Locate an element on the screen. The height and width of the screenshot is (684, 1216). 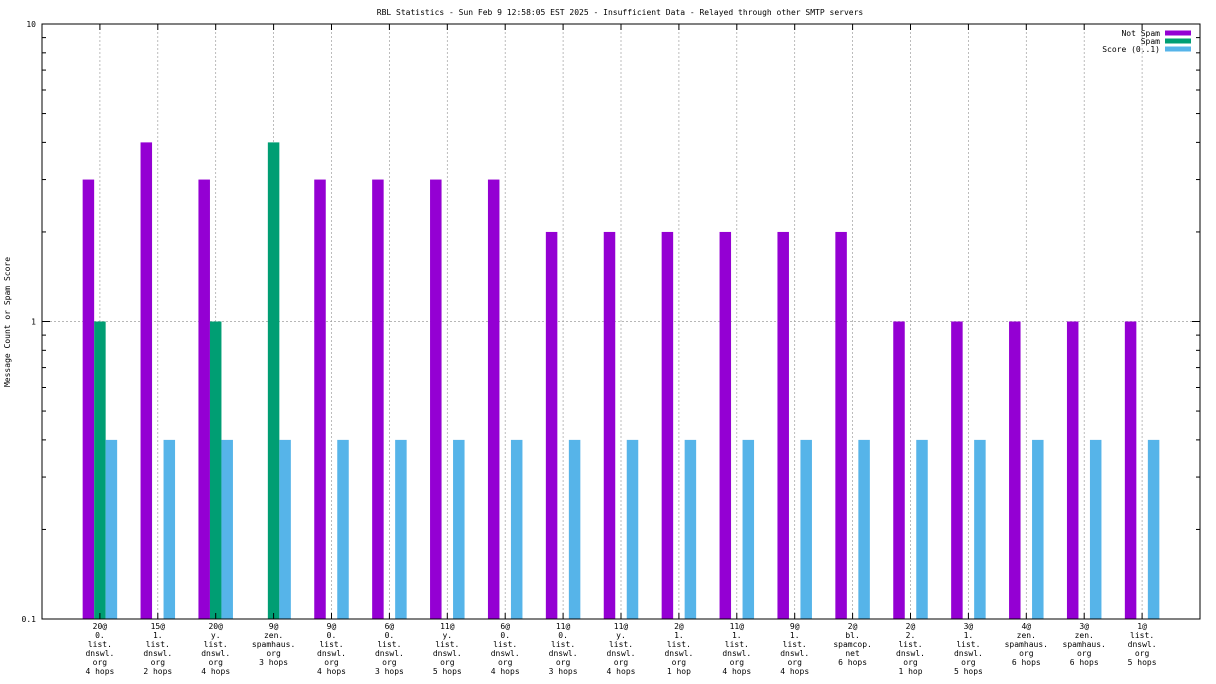
x-tick-label: 6@ 0. list. dnswl. org 4 hops is located at coordinates (505, 649).